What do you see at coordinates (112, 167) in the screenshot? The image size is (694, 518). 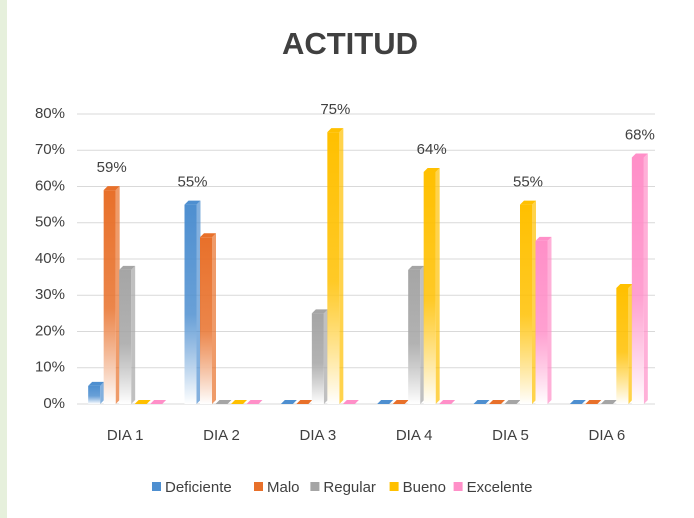 I see `data-label: 59%` at bounding box center [112, 167].